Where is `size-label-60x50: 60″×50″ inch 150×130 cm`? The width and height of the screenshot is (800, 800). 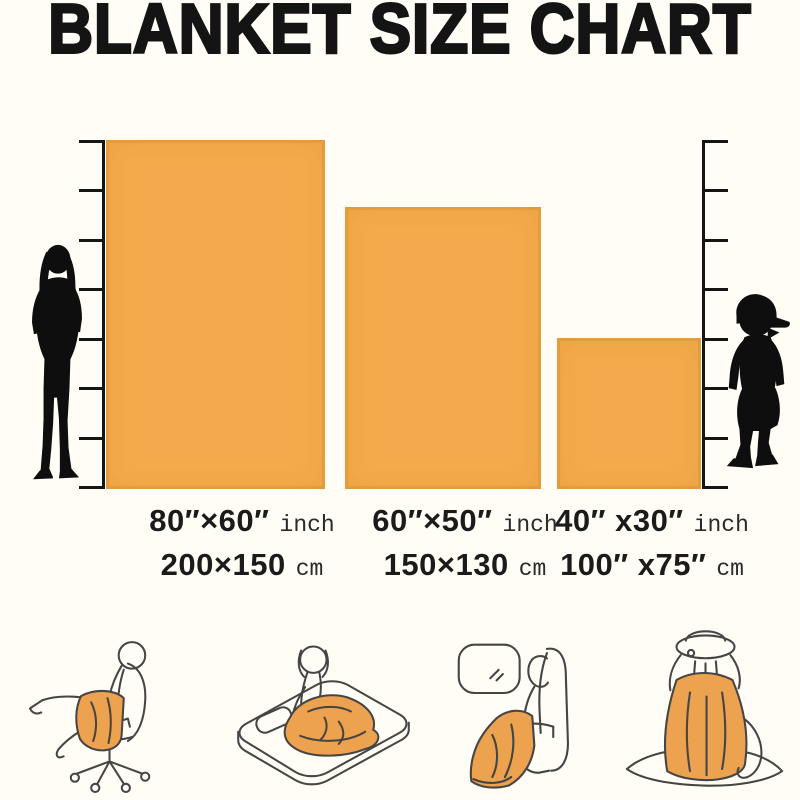 size-label-60x50: 60″×50″ inch 150×130 cm is located at coordinates (465, 547).